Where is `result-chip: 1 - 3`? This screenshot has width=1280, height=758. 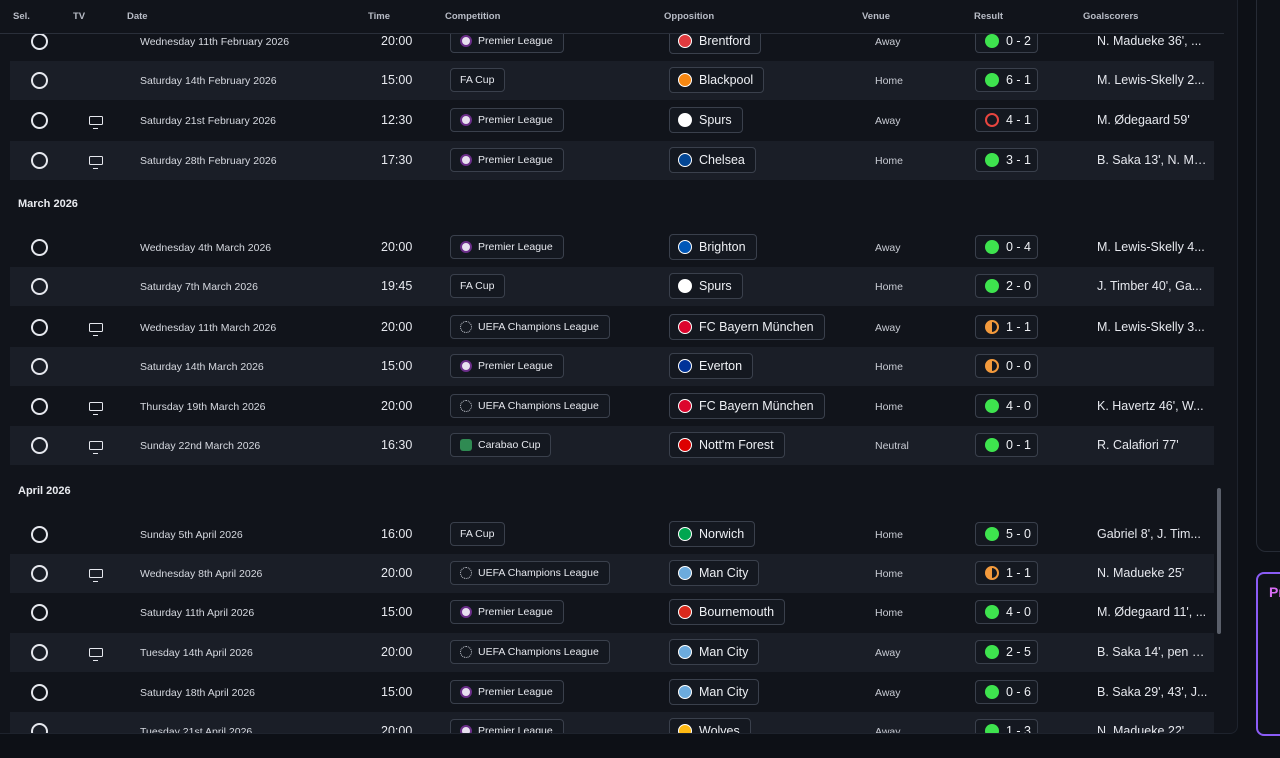
result-chip: 1 - 3 is located at coordinates (1006, 726).